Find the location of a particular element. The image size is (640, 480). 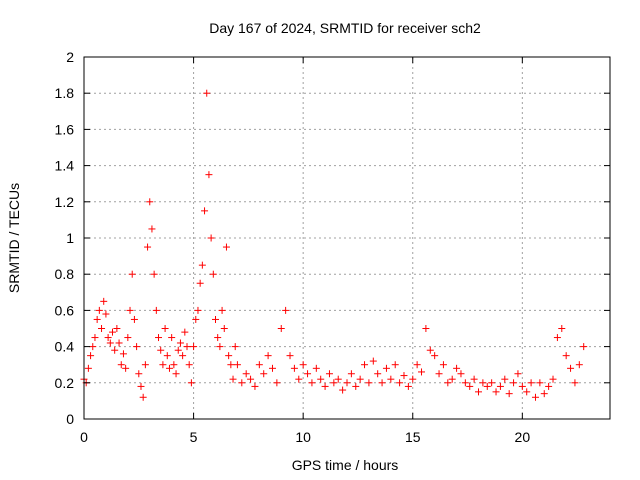

x-tick-label: 10 is located at coordinates (303, 437).